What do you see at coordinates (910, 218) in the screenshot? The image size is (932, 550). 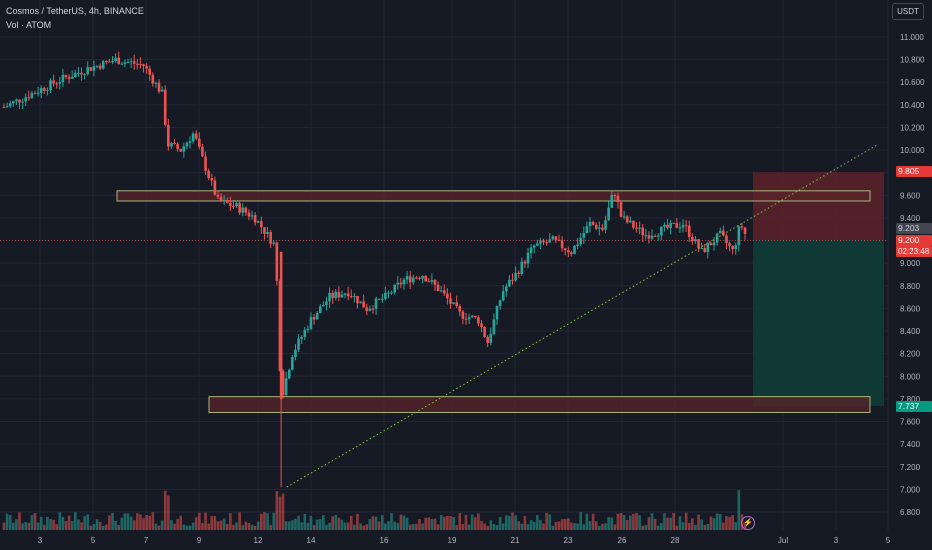 I see `price-tick-label: 9.400` at bounding box center [910, 218].